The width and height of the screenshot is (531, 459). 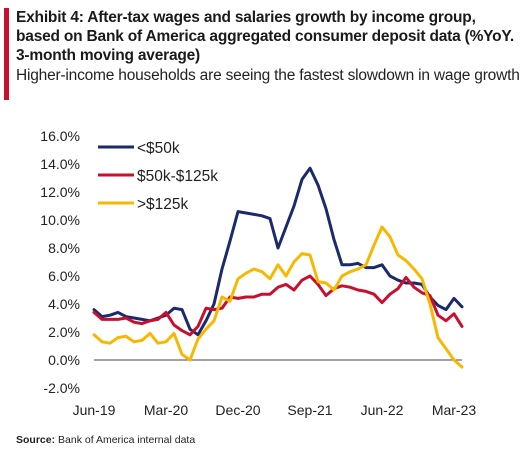 I want to click on legend: <$50k $50k-$125k >$125k, so click(x=158, y=176).